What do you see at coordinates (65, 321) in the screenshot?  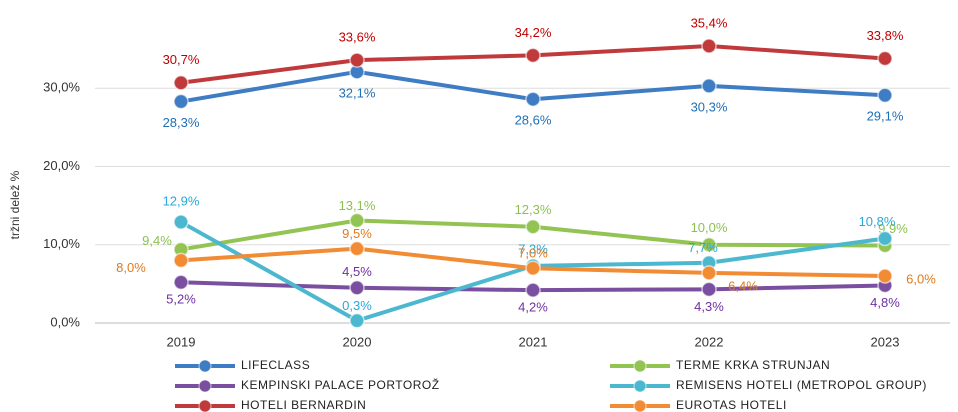 I see `y-tick-label: 0,0%` at bounding box center [65, 321].